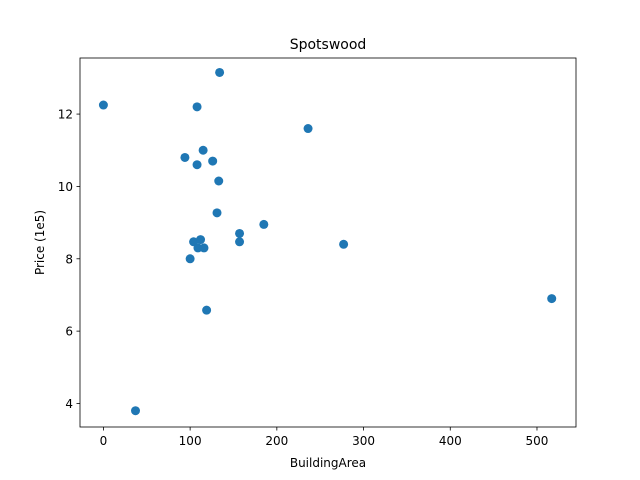 This screenshot has width=640, height=480. What do you see at coordinates (363, 441) in the screenshot?
I see `x-tick-label: 300` at bounding box center [363, 441].